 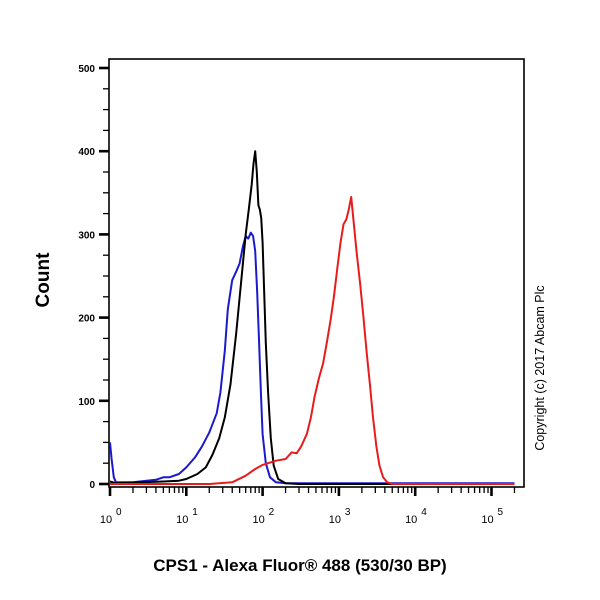 What do you see at coordinates (92, 485) in the screenshot?
I see `y-tick-label: 0` at bounding box center [92, 485].